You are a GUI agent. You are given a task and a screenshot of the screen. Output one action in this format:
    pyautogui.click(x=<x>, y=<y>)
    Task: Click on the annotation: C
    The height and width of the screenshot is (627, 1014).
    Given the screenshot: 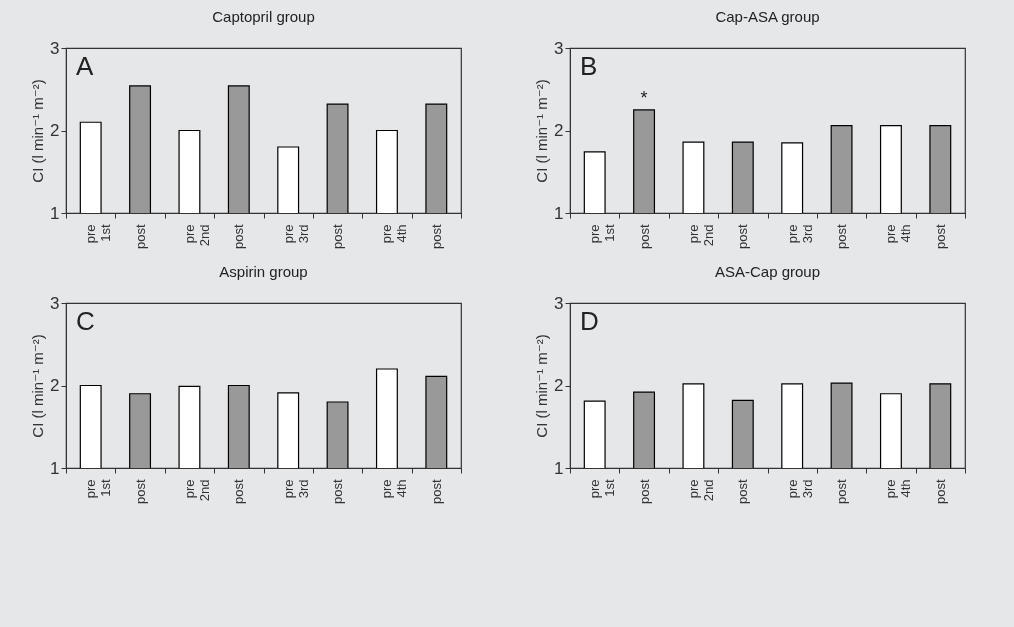 What is the action you would take?
    pyautogui.click(x=85, y=321)
    